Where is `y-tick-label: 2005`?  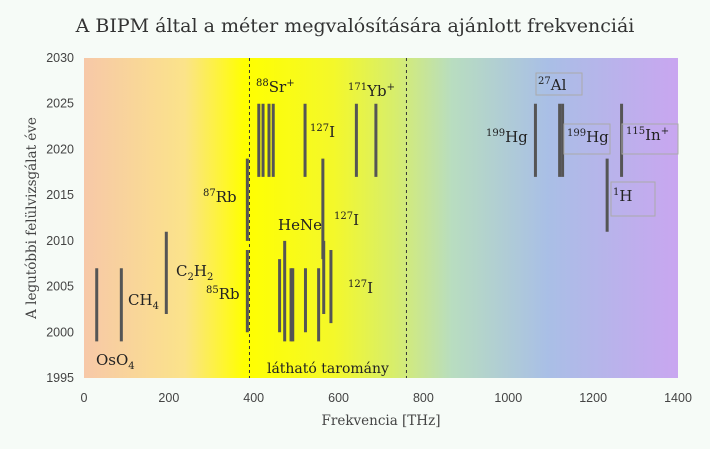
y-tick-label: 2005 is located at coordinates (60, 287).